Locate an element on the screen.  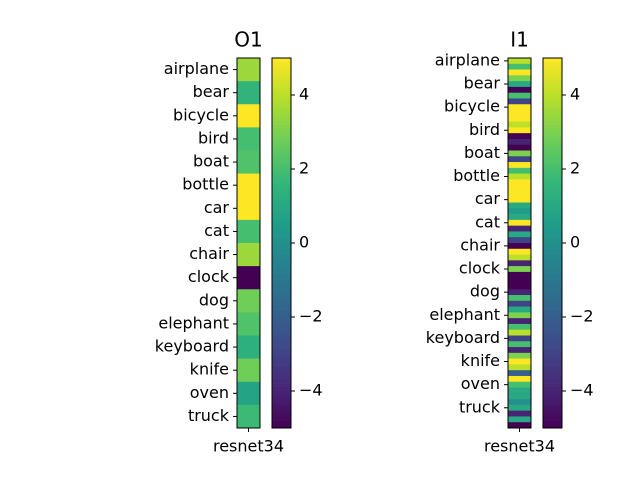
y-tick-label: bird is located at coordinates (484, 129).